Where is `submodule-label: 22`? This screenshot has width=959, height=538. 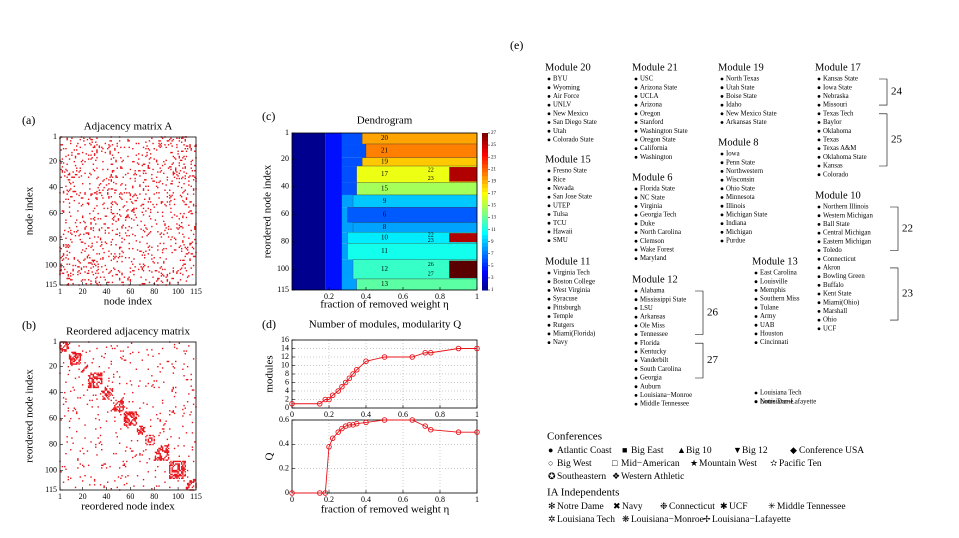 submodule-label: 22 is located at coordinates (431, 171).